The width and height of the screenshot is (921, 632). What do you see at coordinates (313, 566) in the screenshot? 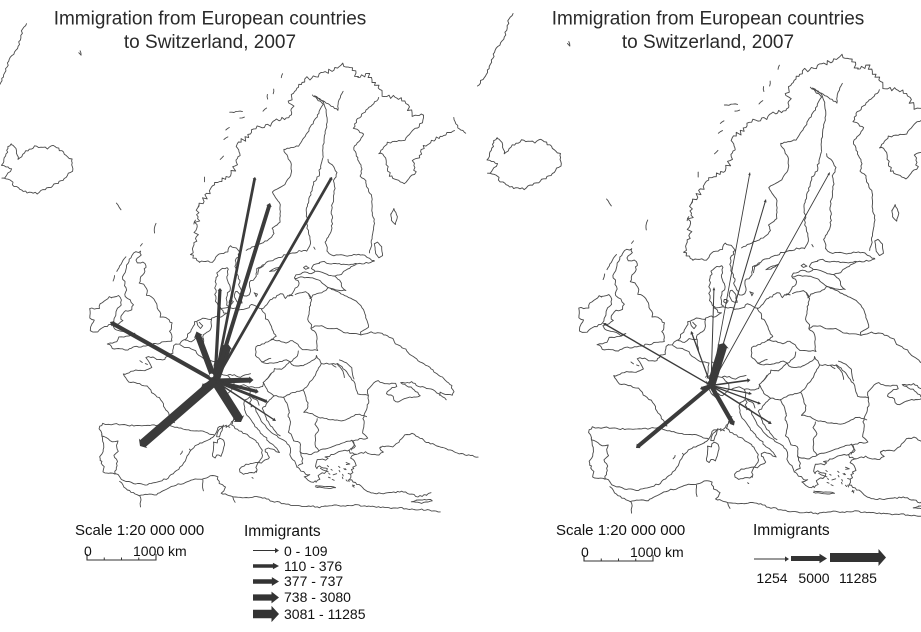
I see `svg-text: 110 - 376` at bounding box center [313, 566].